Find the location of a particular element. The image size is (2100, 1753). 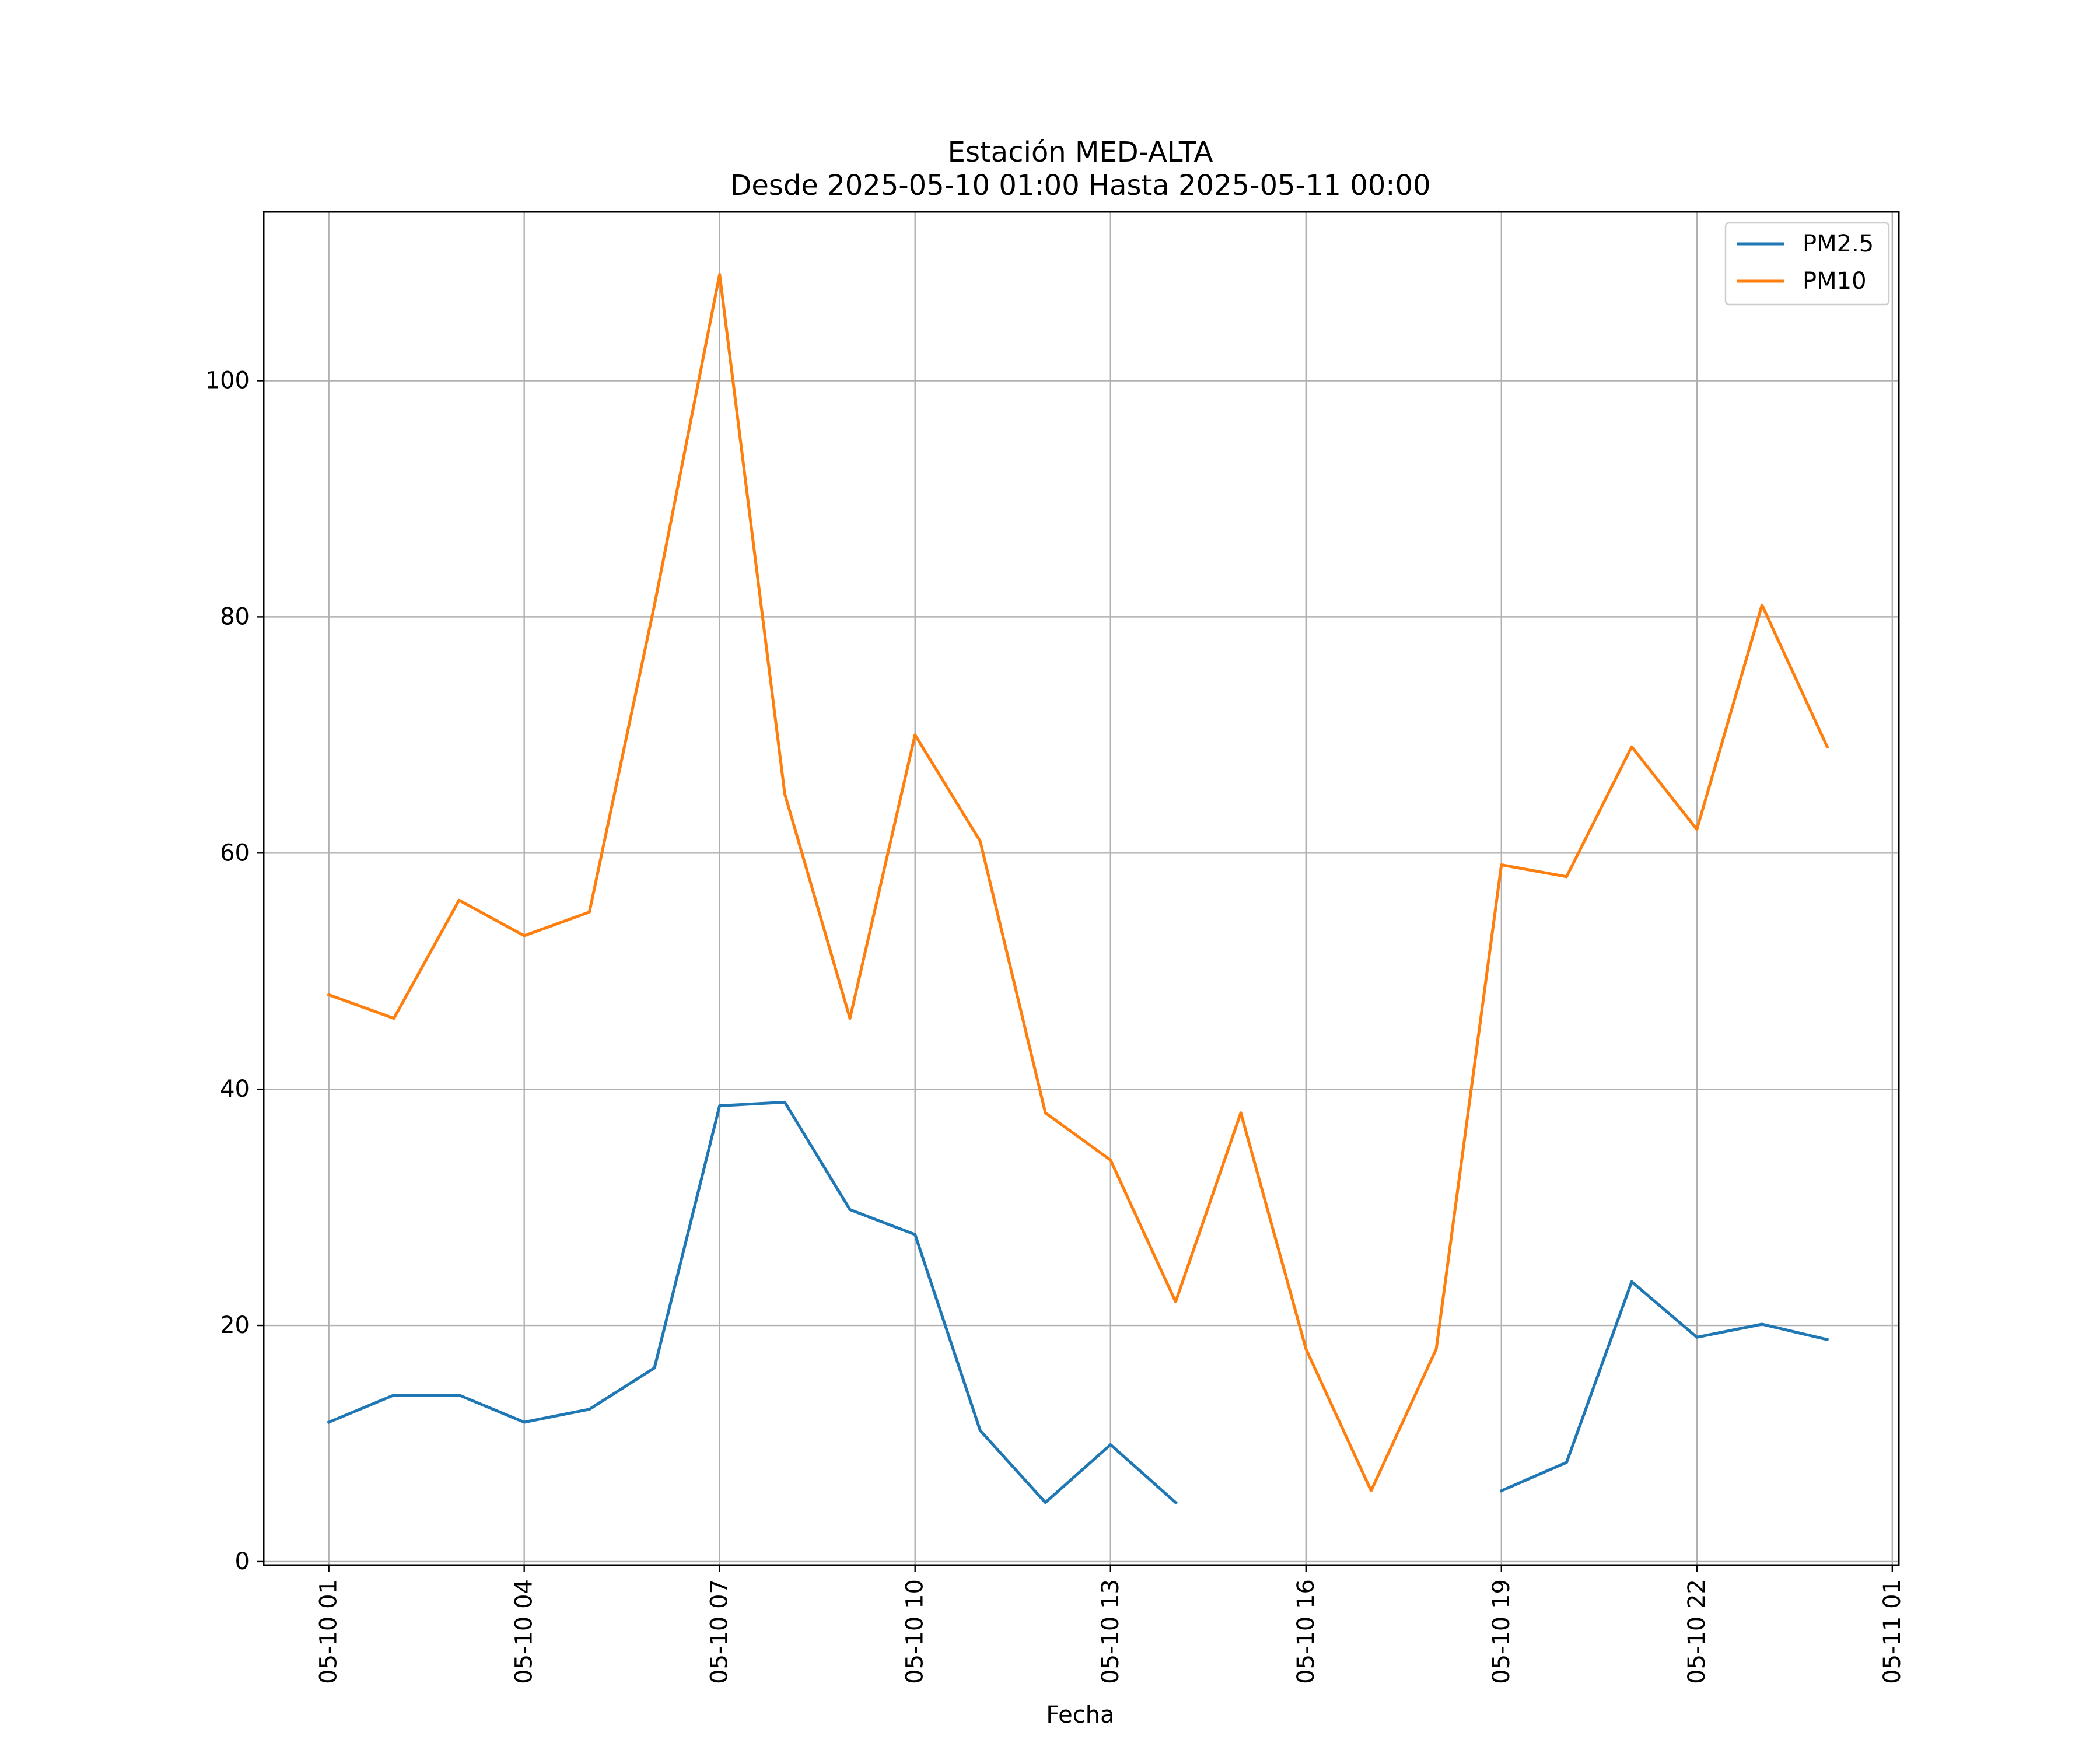

x-tick-label: 05-11 01 is located at coordinates (1892, 1631).